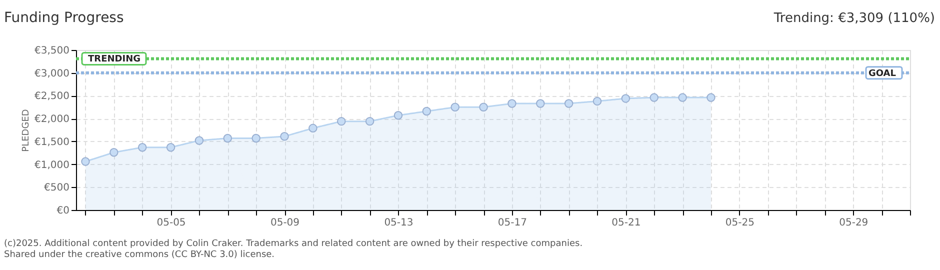  What do you see at coordinates (171, 223) in the screenshot?
I see `x-tick-label: 05-05` at bounding box center [171, 223].